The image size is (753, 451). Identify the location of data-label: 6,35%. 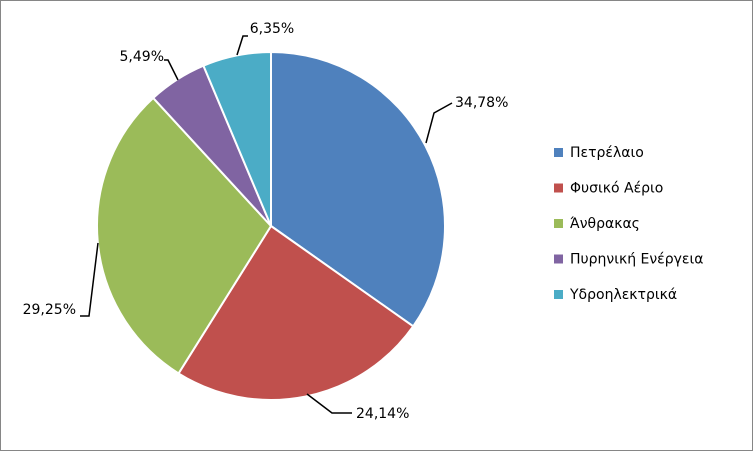
(272, 29).